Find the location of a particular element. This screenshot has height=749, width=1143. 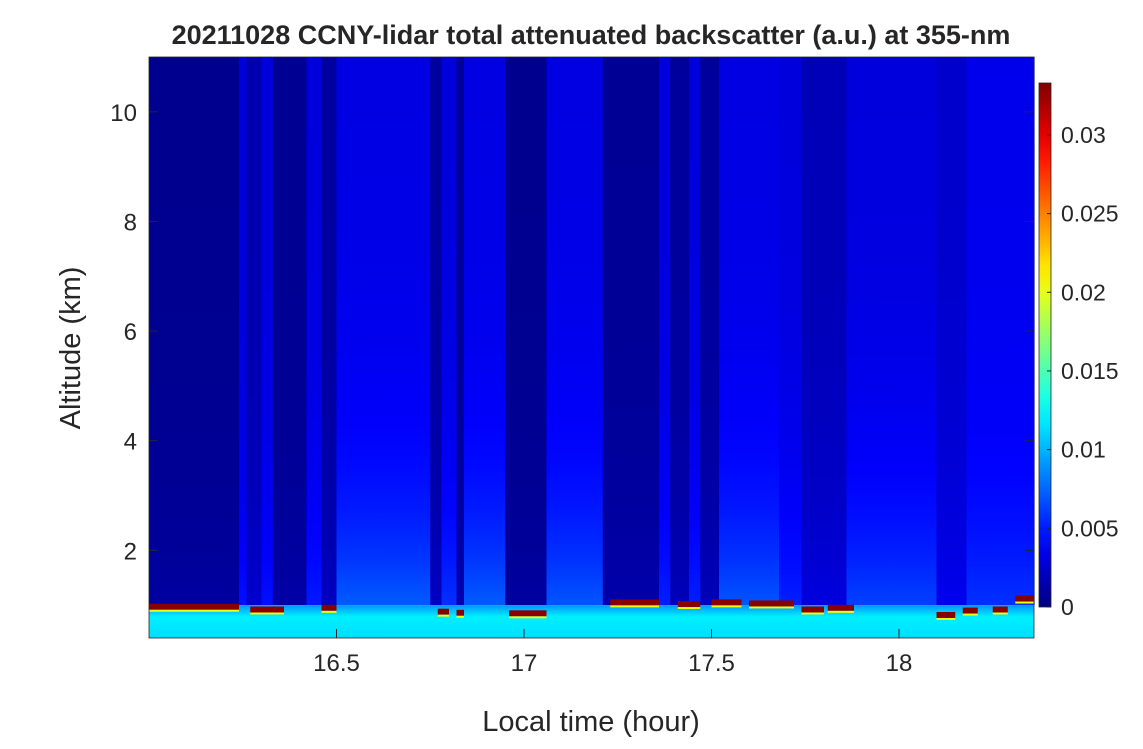

y-tick-label: 6 is located at coordinates (130, 332).